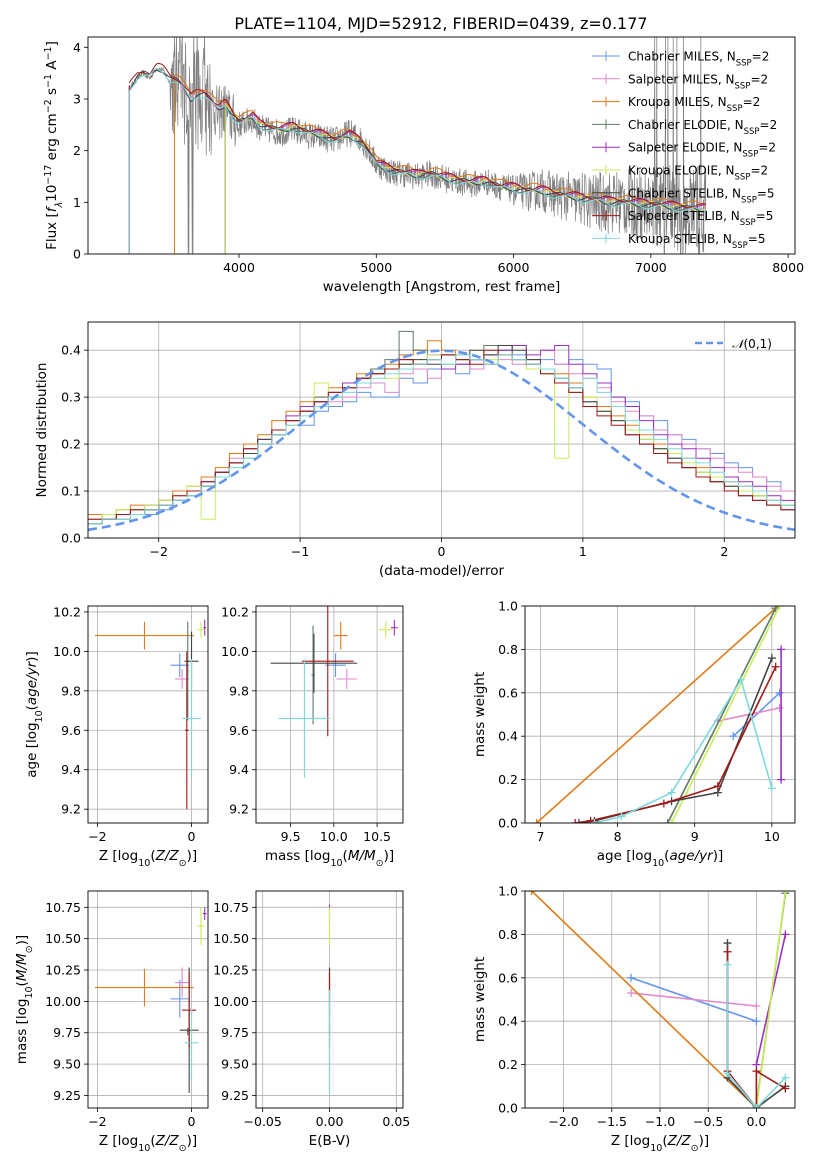  Describe the element at coordinates (52, 43) in the screenshot. I see `label-part: ]` at that location.